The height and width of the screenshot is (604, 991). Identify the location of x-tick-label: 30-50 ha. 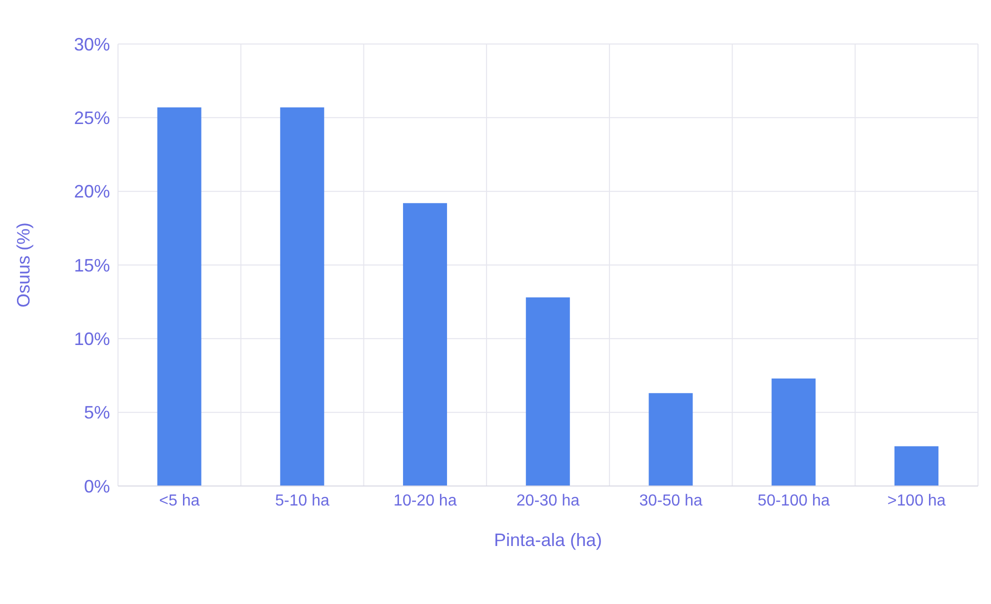
(671, 501).